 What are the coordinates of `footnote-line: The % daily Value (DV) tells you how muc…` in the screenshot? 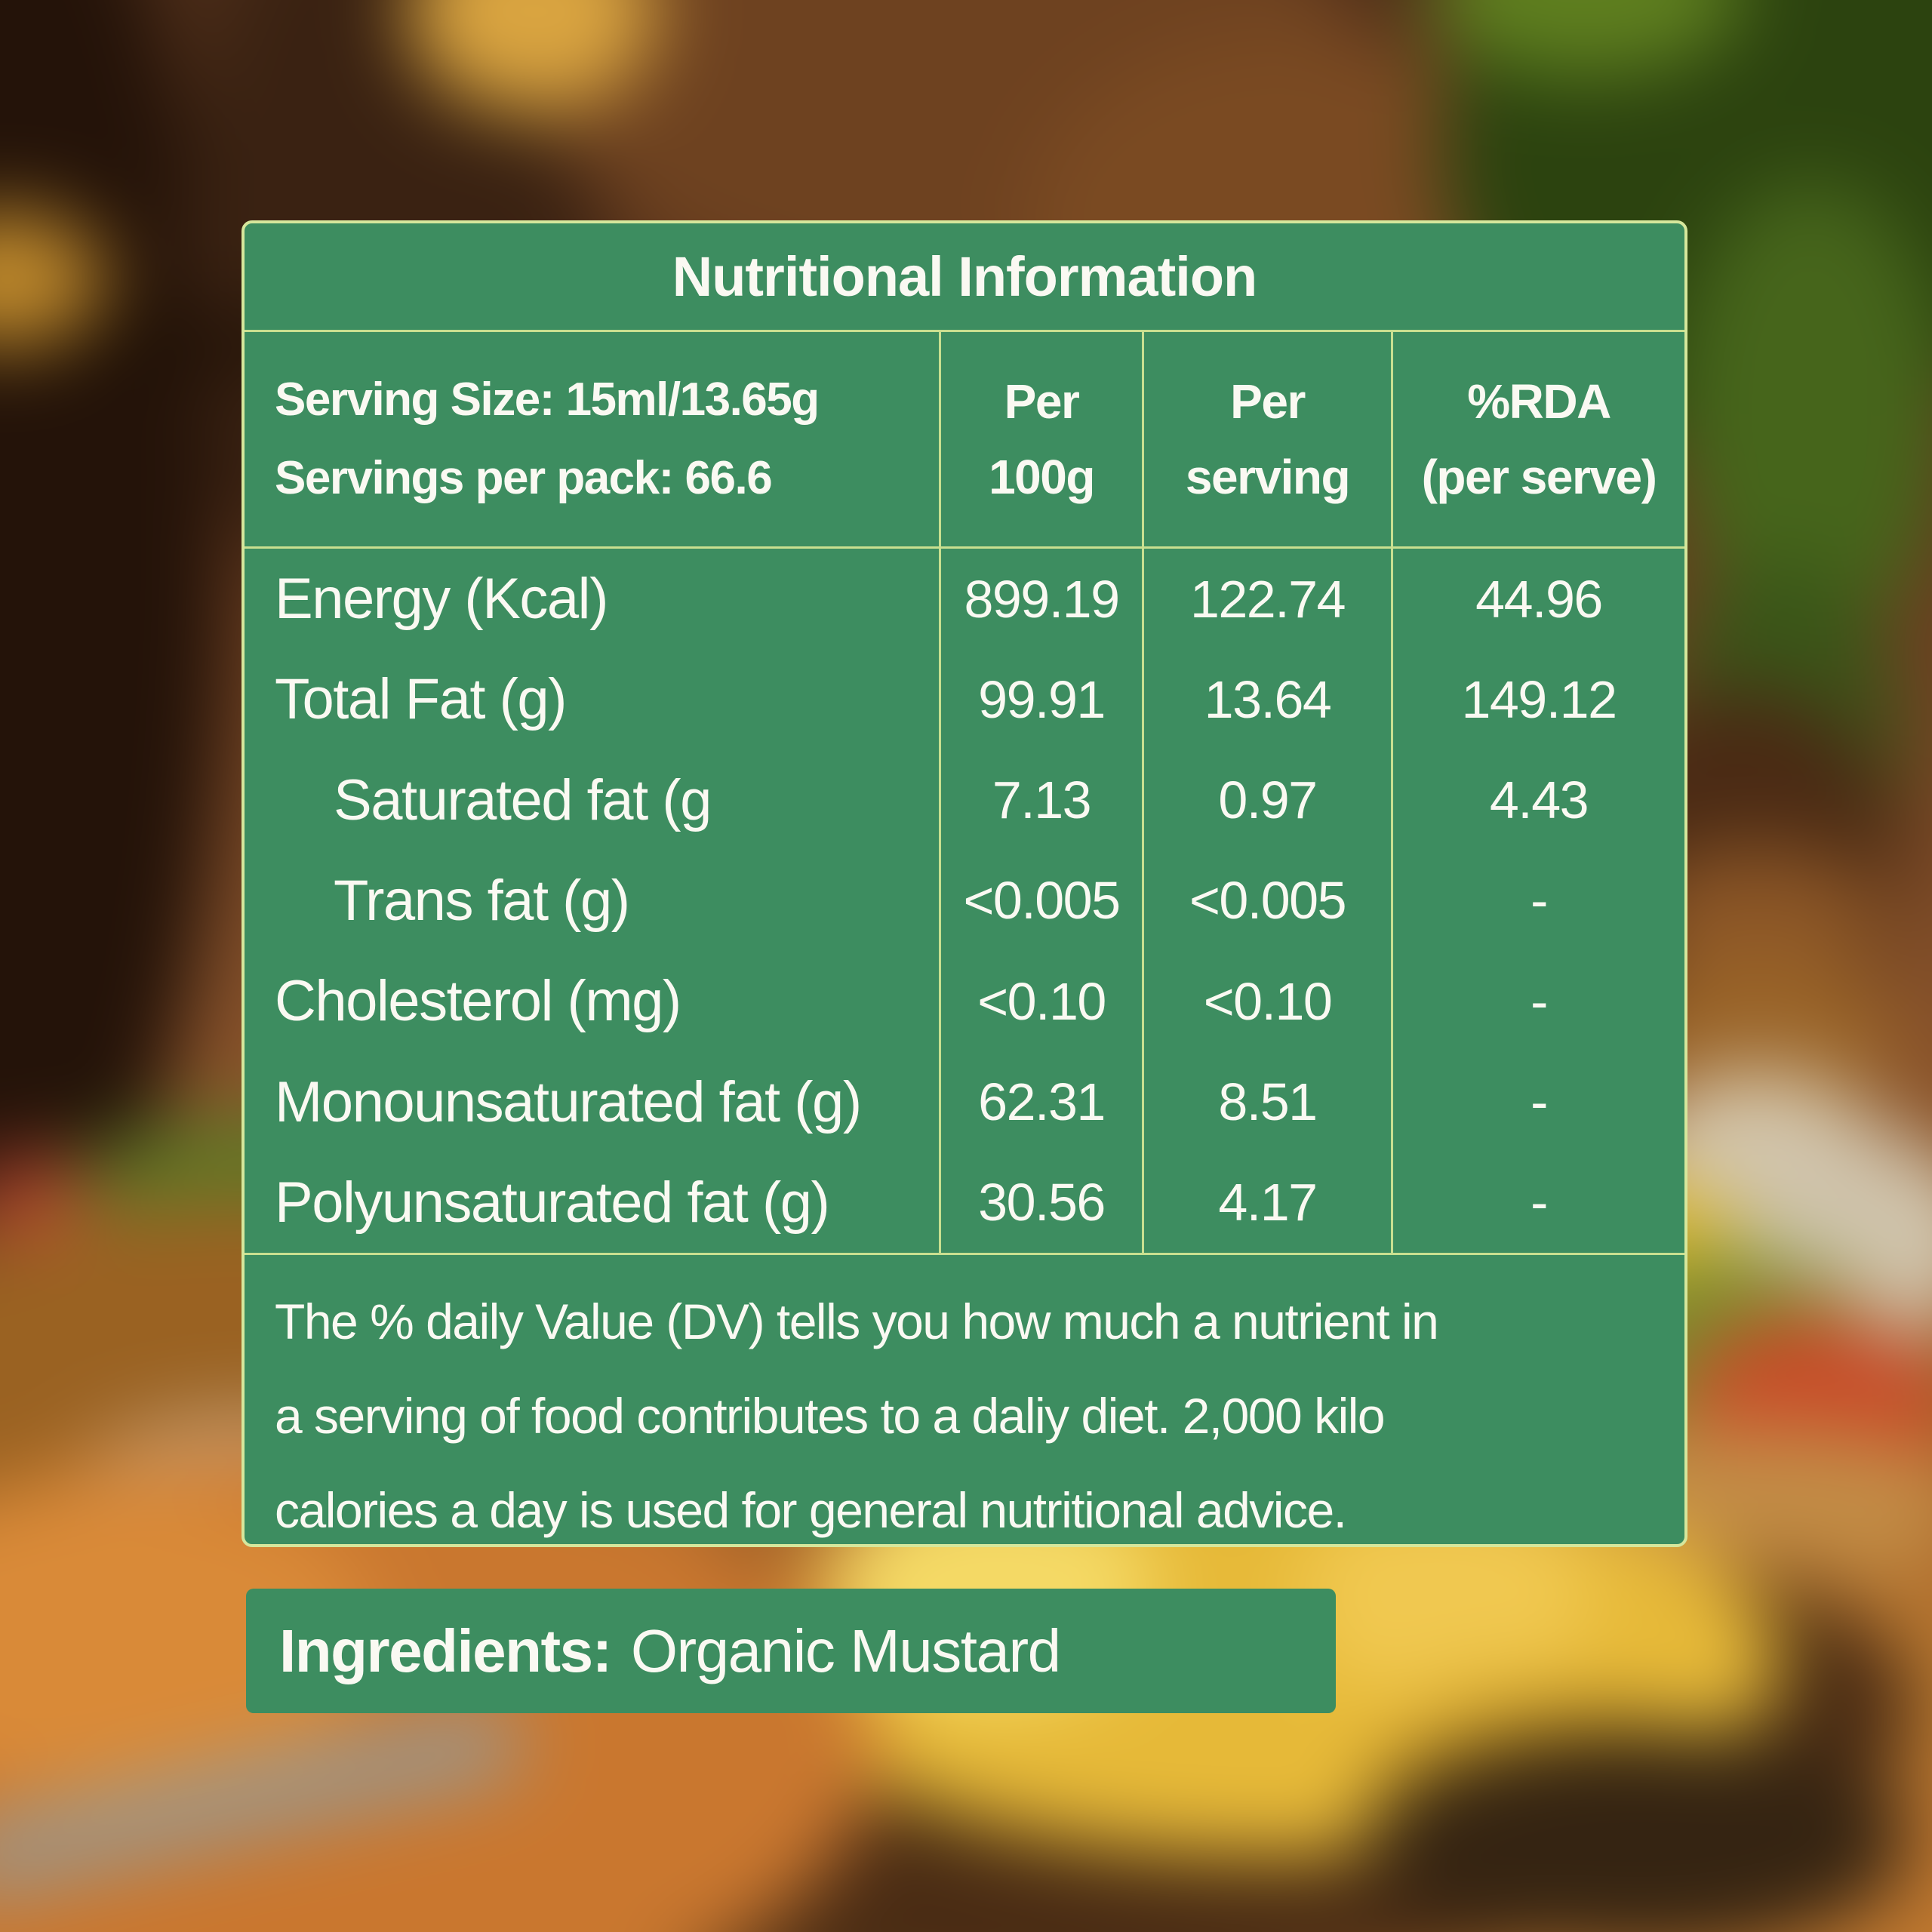 It's located at (857, 1321).